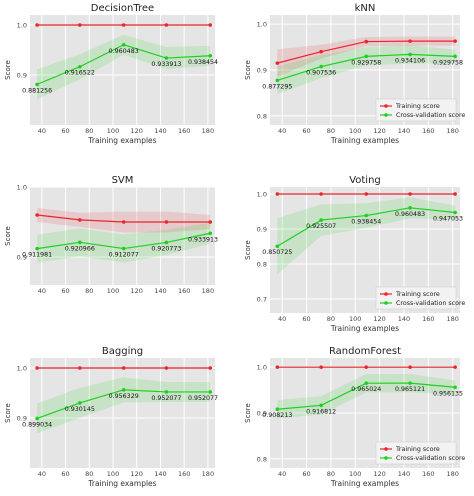 The width and height of the screenshot is (474, 496). What do you see at coordinates (262, 300) in the screenshot?
I see `y-tick-label: 0.7` at bounding box center [262, 300].